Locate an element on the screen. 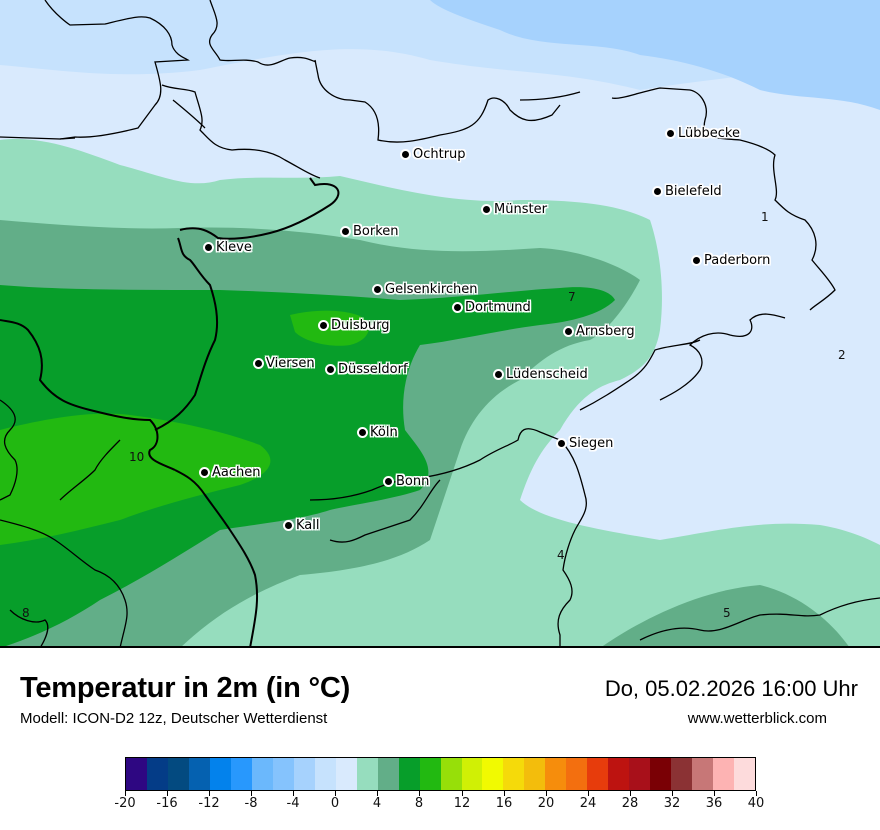 The image size is (880, 830). temperature-colorbar is located at coordinates (440, 774).